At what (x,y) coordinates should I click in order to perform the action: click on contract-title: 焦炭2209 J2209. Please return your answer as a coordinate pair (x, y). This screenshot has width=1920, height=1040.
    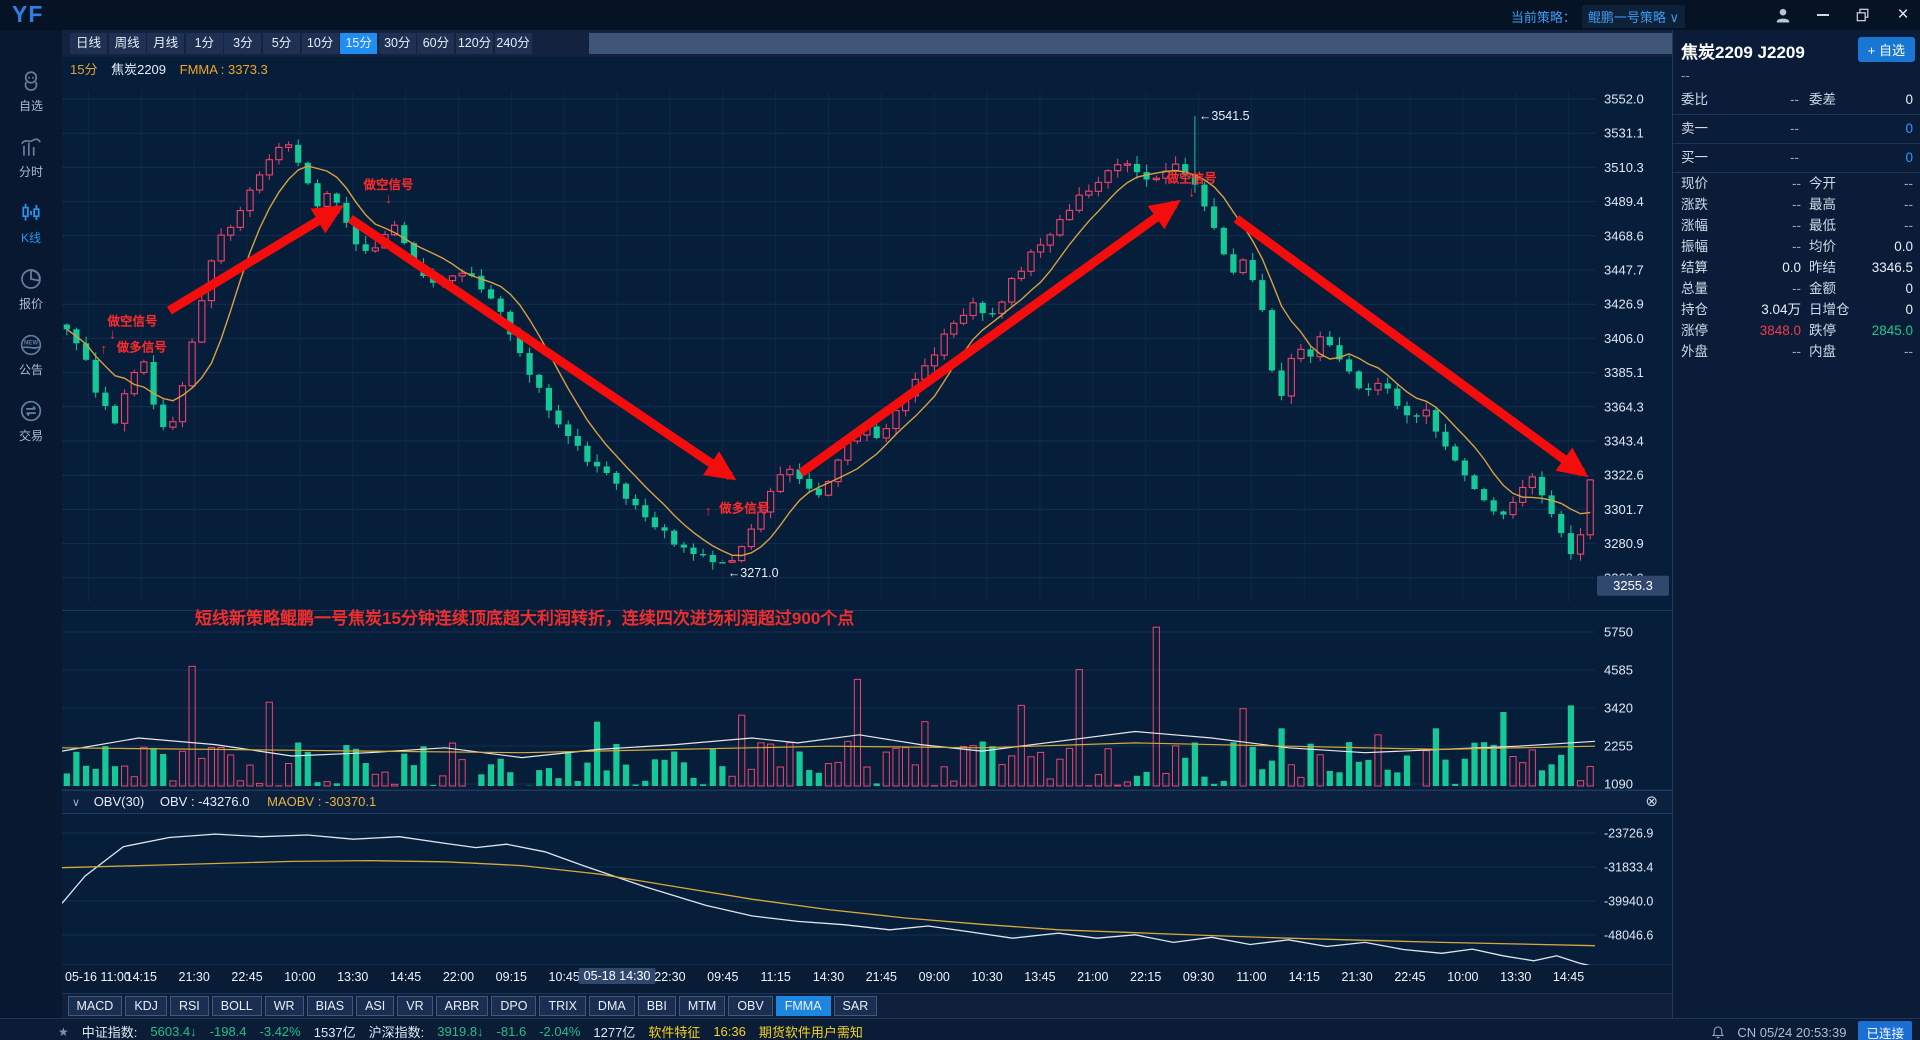
    Looking at the image, I should click on (1743, 52).